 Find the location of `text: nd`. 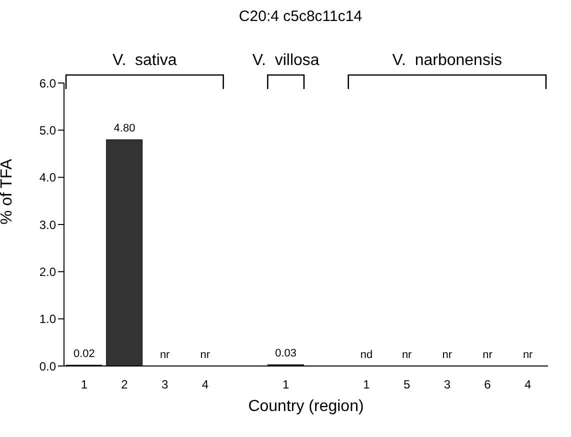

text: nd is located at coordinates (366, 355).